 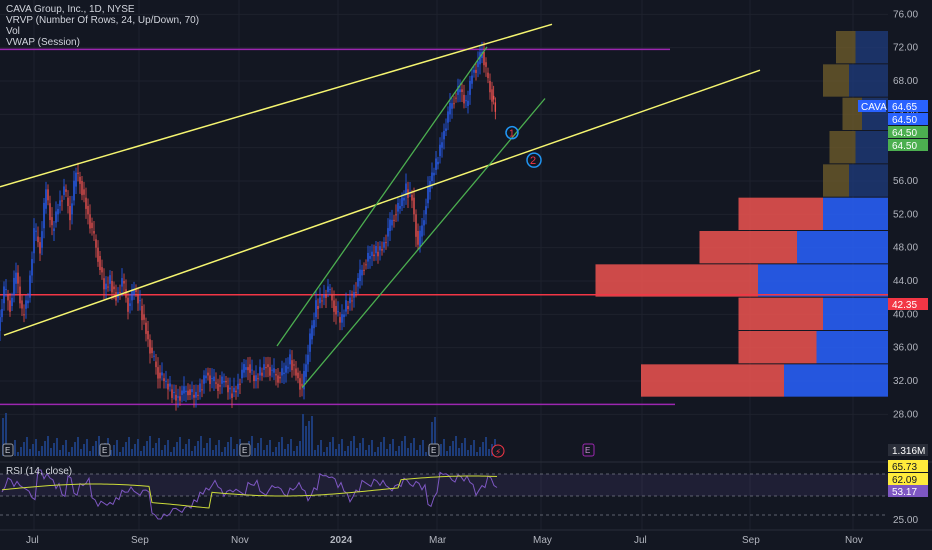 I want to click on price-tick-label: 36.00, so click(x=905, y=348).